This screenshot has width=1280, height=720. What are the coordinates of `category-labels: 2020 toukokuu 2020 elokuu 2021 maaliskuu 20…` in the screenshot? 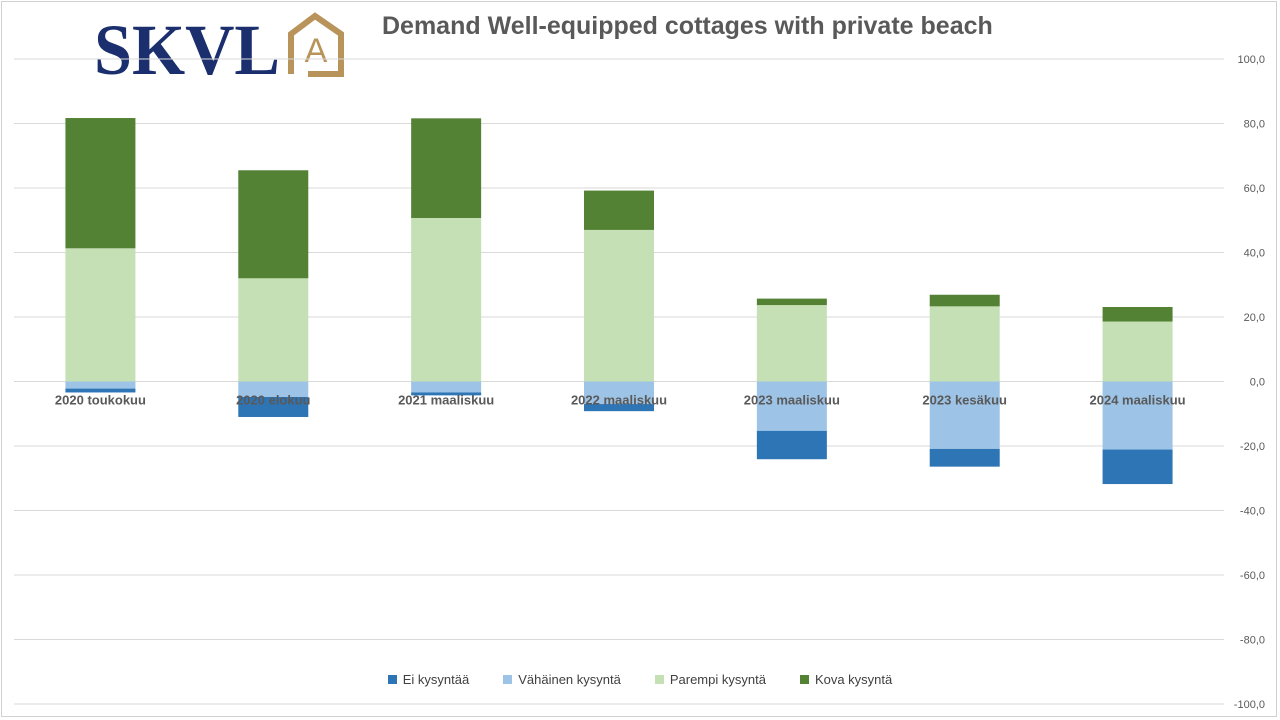 It's located at (620, 400).